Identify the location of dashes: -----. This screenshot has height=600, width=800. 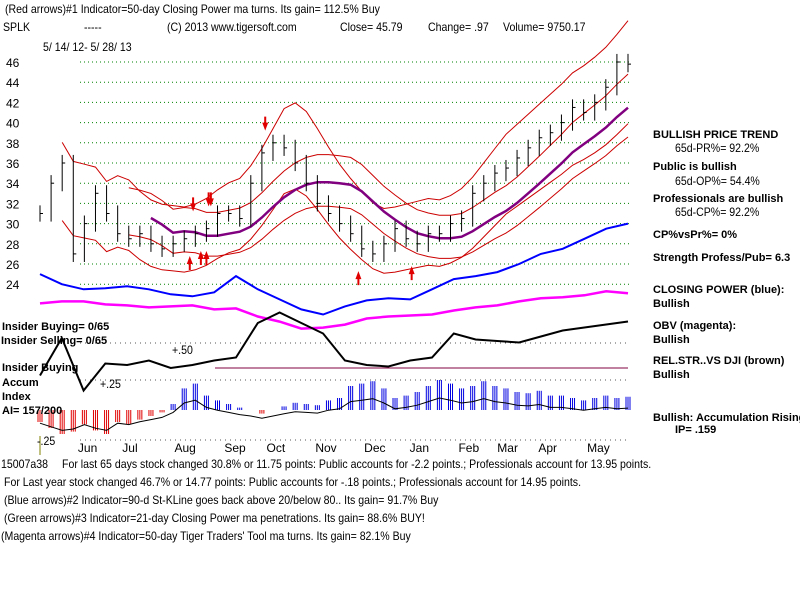
(93, 27).